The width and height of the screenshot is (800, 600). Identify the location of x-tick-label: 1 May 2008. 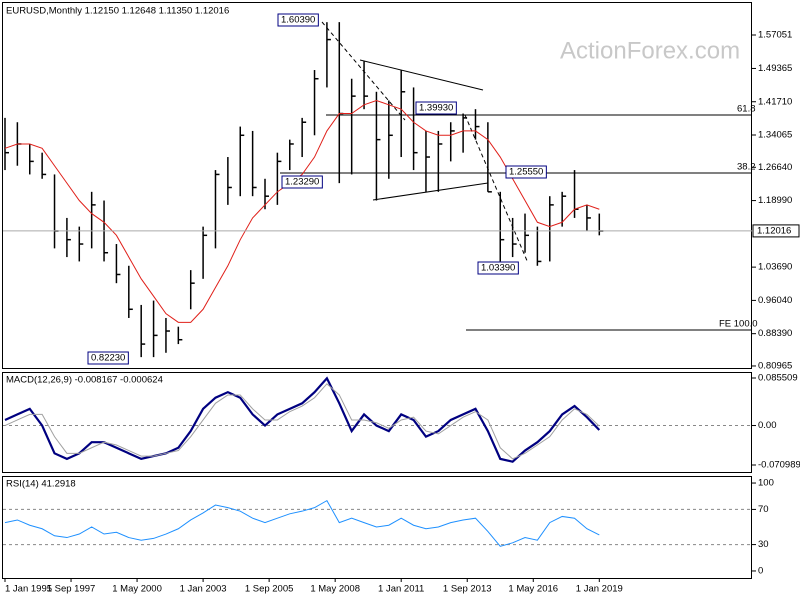
(335, 589).